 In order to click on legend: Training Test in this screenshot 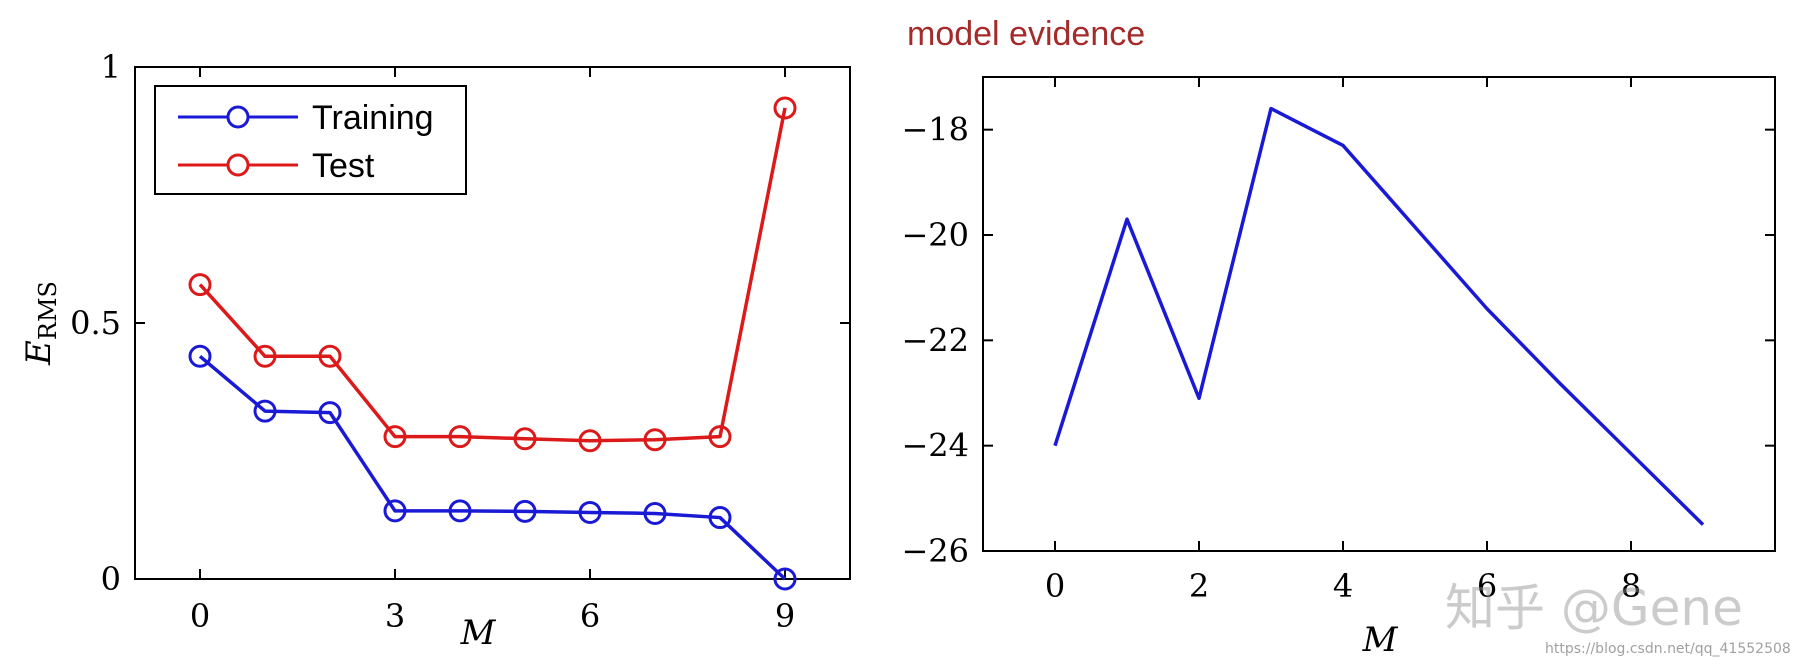, I will do `click(310, 140)`.